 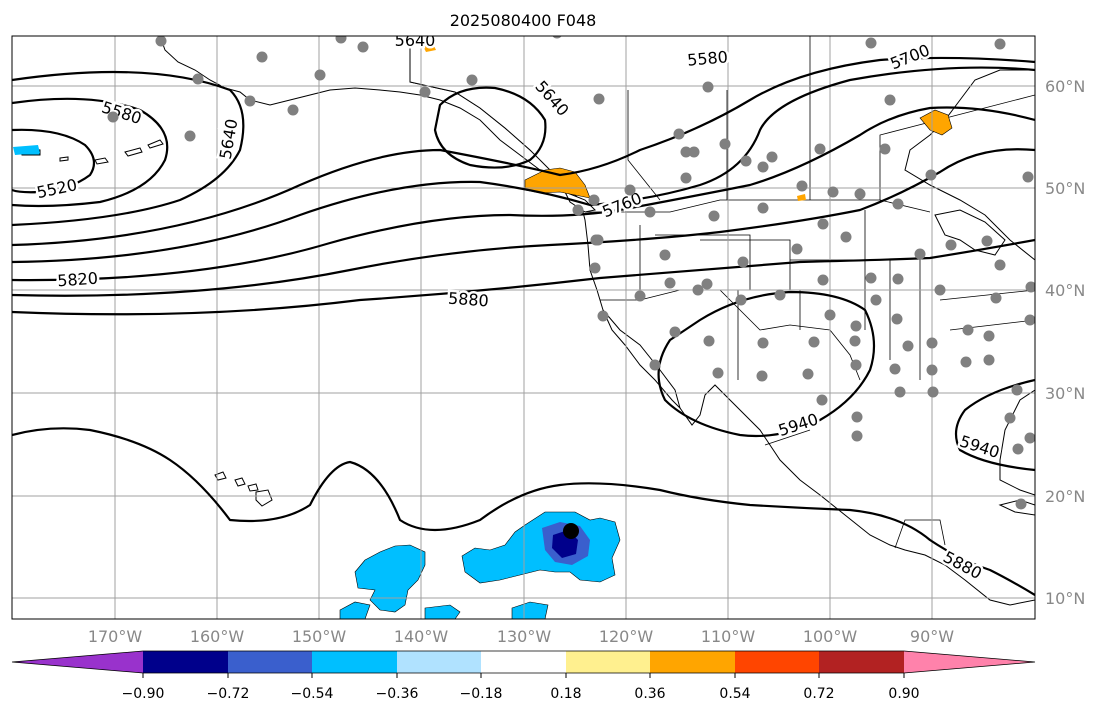 What do you see at coordinates (228, 694) in the screenshot?
I see `colorbar-tick-label: −0.72` at bounding box center [228, 694].